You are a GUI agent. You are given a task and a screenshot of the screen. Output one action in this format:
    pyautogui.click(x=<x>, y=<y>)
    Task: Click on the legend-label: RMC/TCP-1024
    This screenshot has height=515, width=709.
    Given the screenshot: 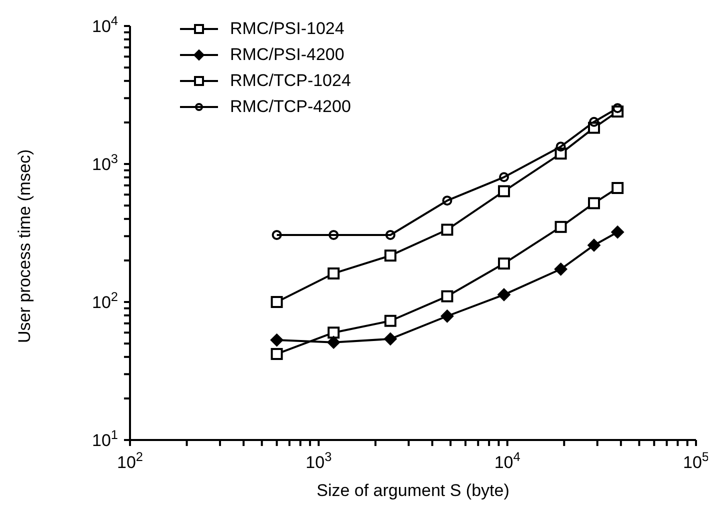 What is the action you would take?
    pyautogui.click(x=290, y=81)
    